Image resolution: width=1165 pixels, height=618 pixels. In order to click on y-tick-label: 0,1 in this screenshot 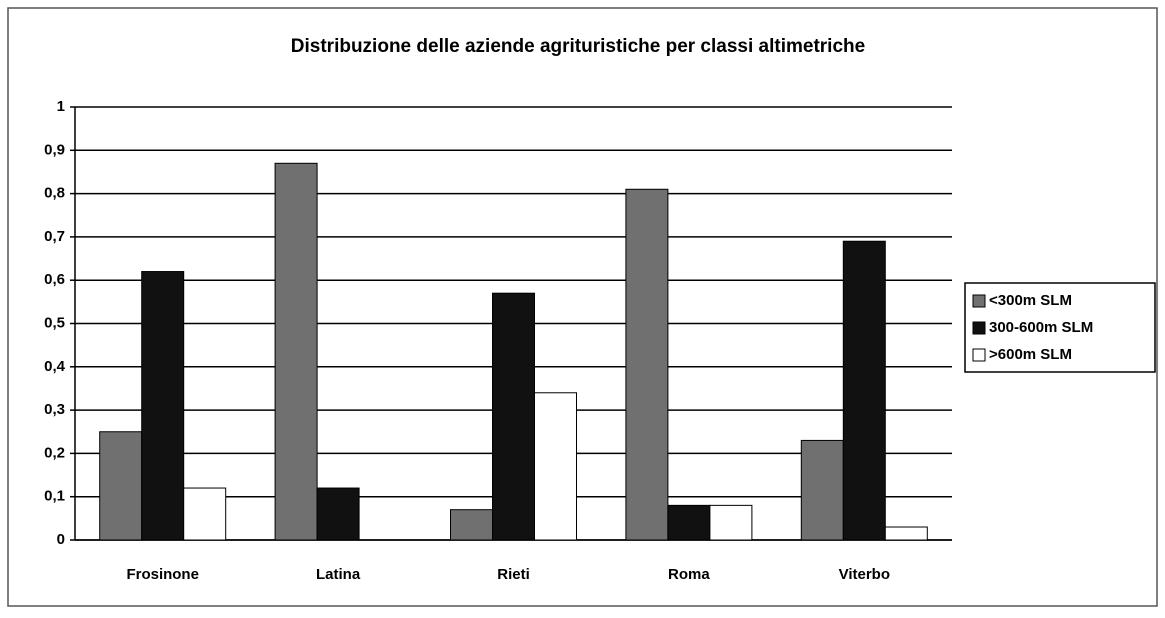, I will do `click(54, 496)`.